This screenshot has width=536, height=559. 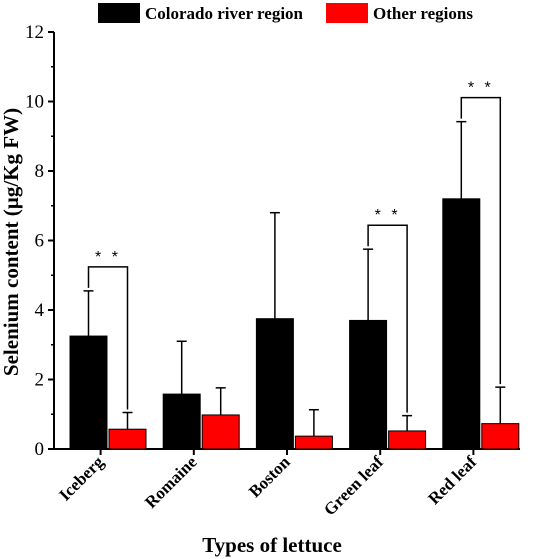 What do you see at coordinates (40, 449) in the screenshot?
I see `y-tick-label: 0` at bounding box center [40, 449].